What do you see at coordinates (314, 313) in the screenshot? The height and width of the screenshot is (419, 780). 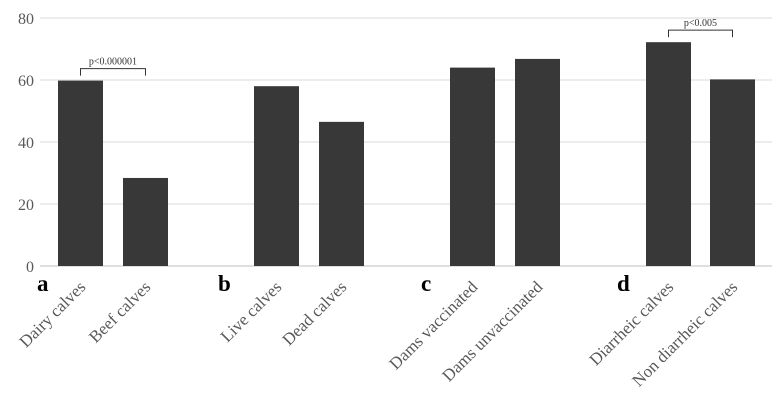 I see `x-tick-label: Dead calves` at bounding box center [314, 313].